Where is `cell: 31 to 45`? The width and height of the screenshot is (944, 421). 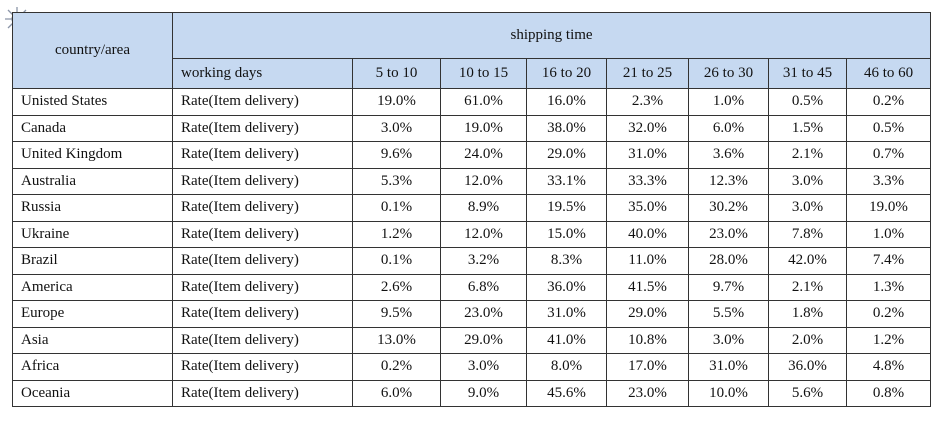
cell: 31 to 45 is located at coordinates (807, 73).